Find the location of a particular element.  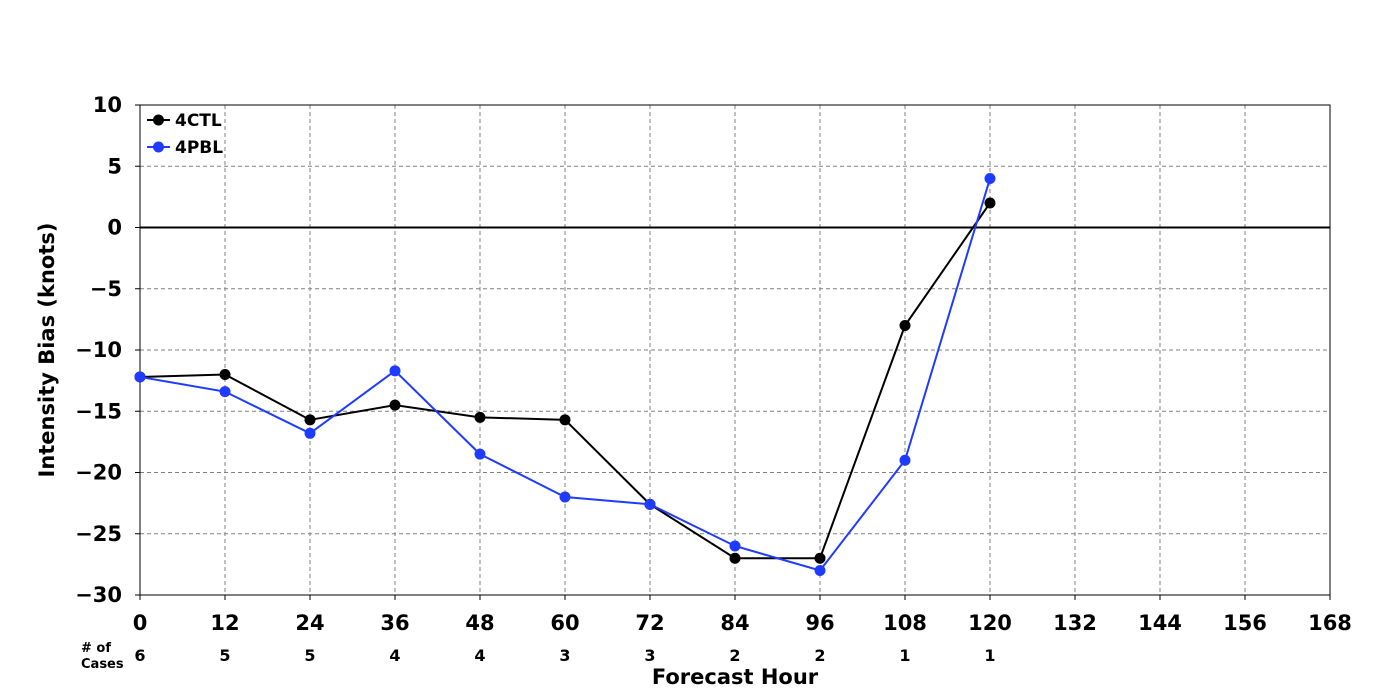

y-tick-label: 0 is located at coordinates (114, 228).